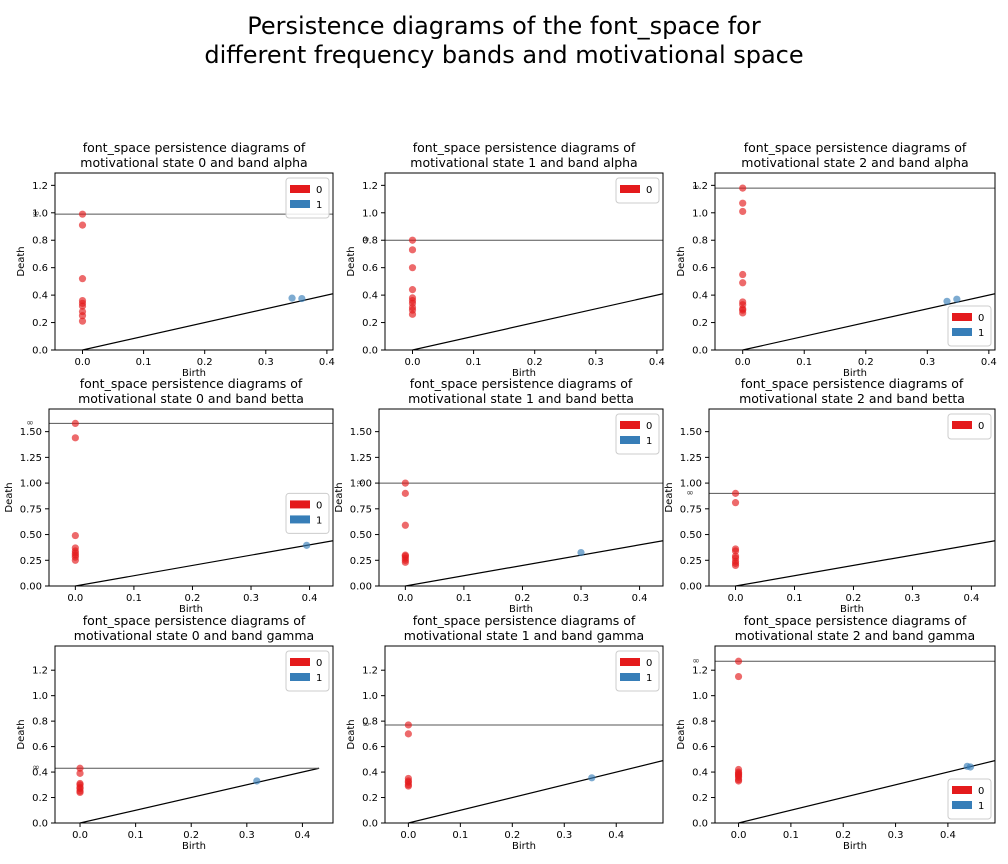  Describe the element at coordinates (361, 509) in the screenshot. I see `y-tick-label: 0.75` at that location.